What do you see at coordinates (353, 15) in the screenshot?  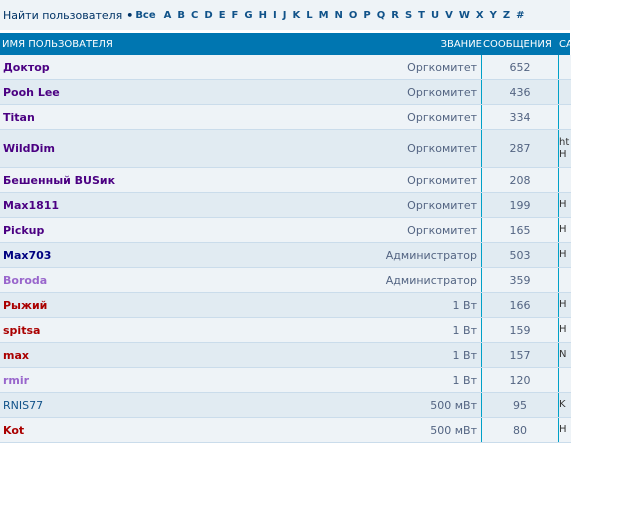 I see `letter-link: O` at bounding box center [353, 15].